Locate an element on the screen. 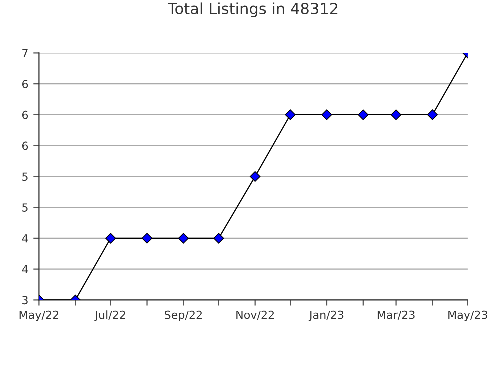  chart-title: Total Listings in 48312 is located at coordinates (253, 10).